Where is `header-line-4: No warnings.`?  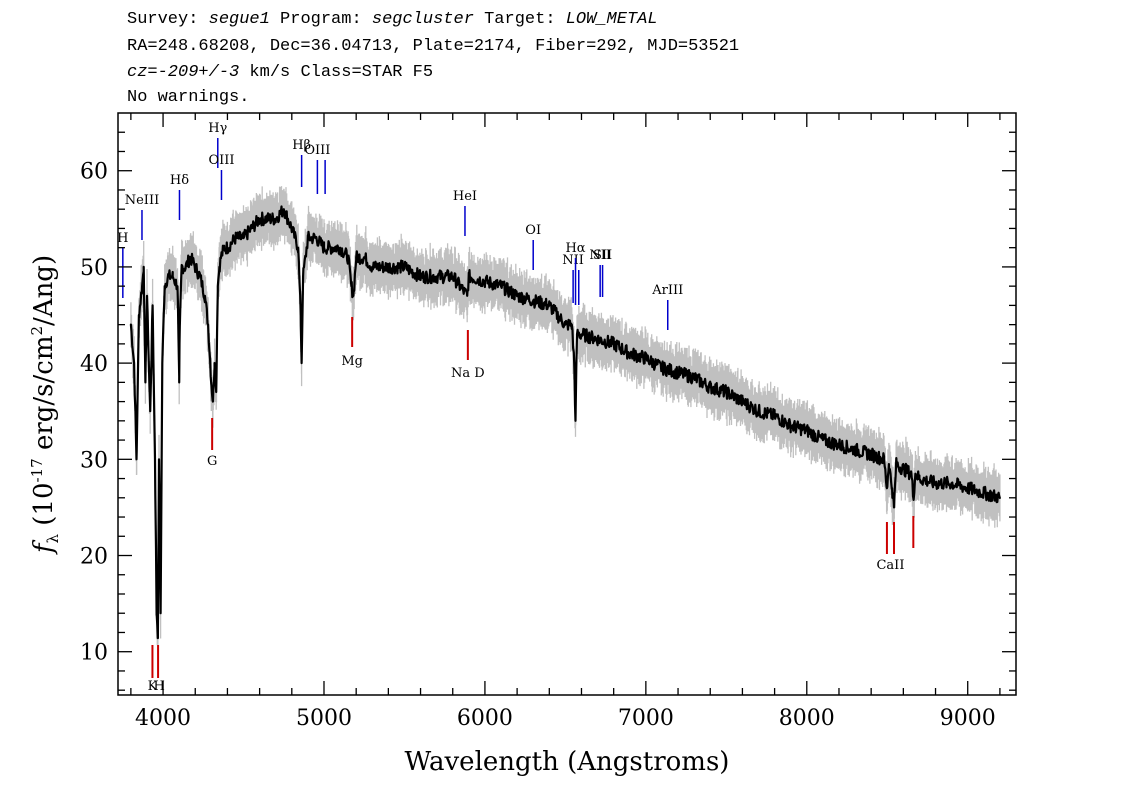 header-line-4: No warnings. is located at coordinates (188, 97).